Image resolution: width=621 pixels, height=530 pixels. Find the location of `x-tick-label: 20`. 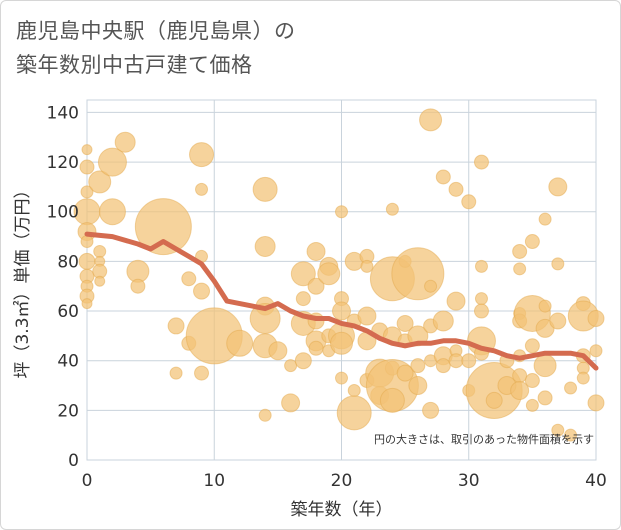

x-tick-label: 20 is located at coordinates (342, 481).